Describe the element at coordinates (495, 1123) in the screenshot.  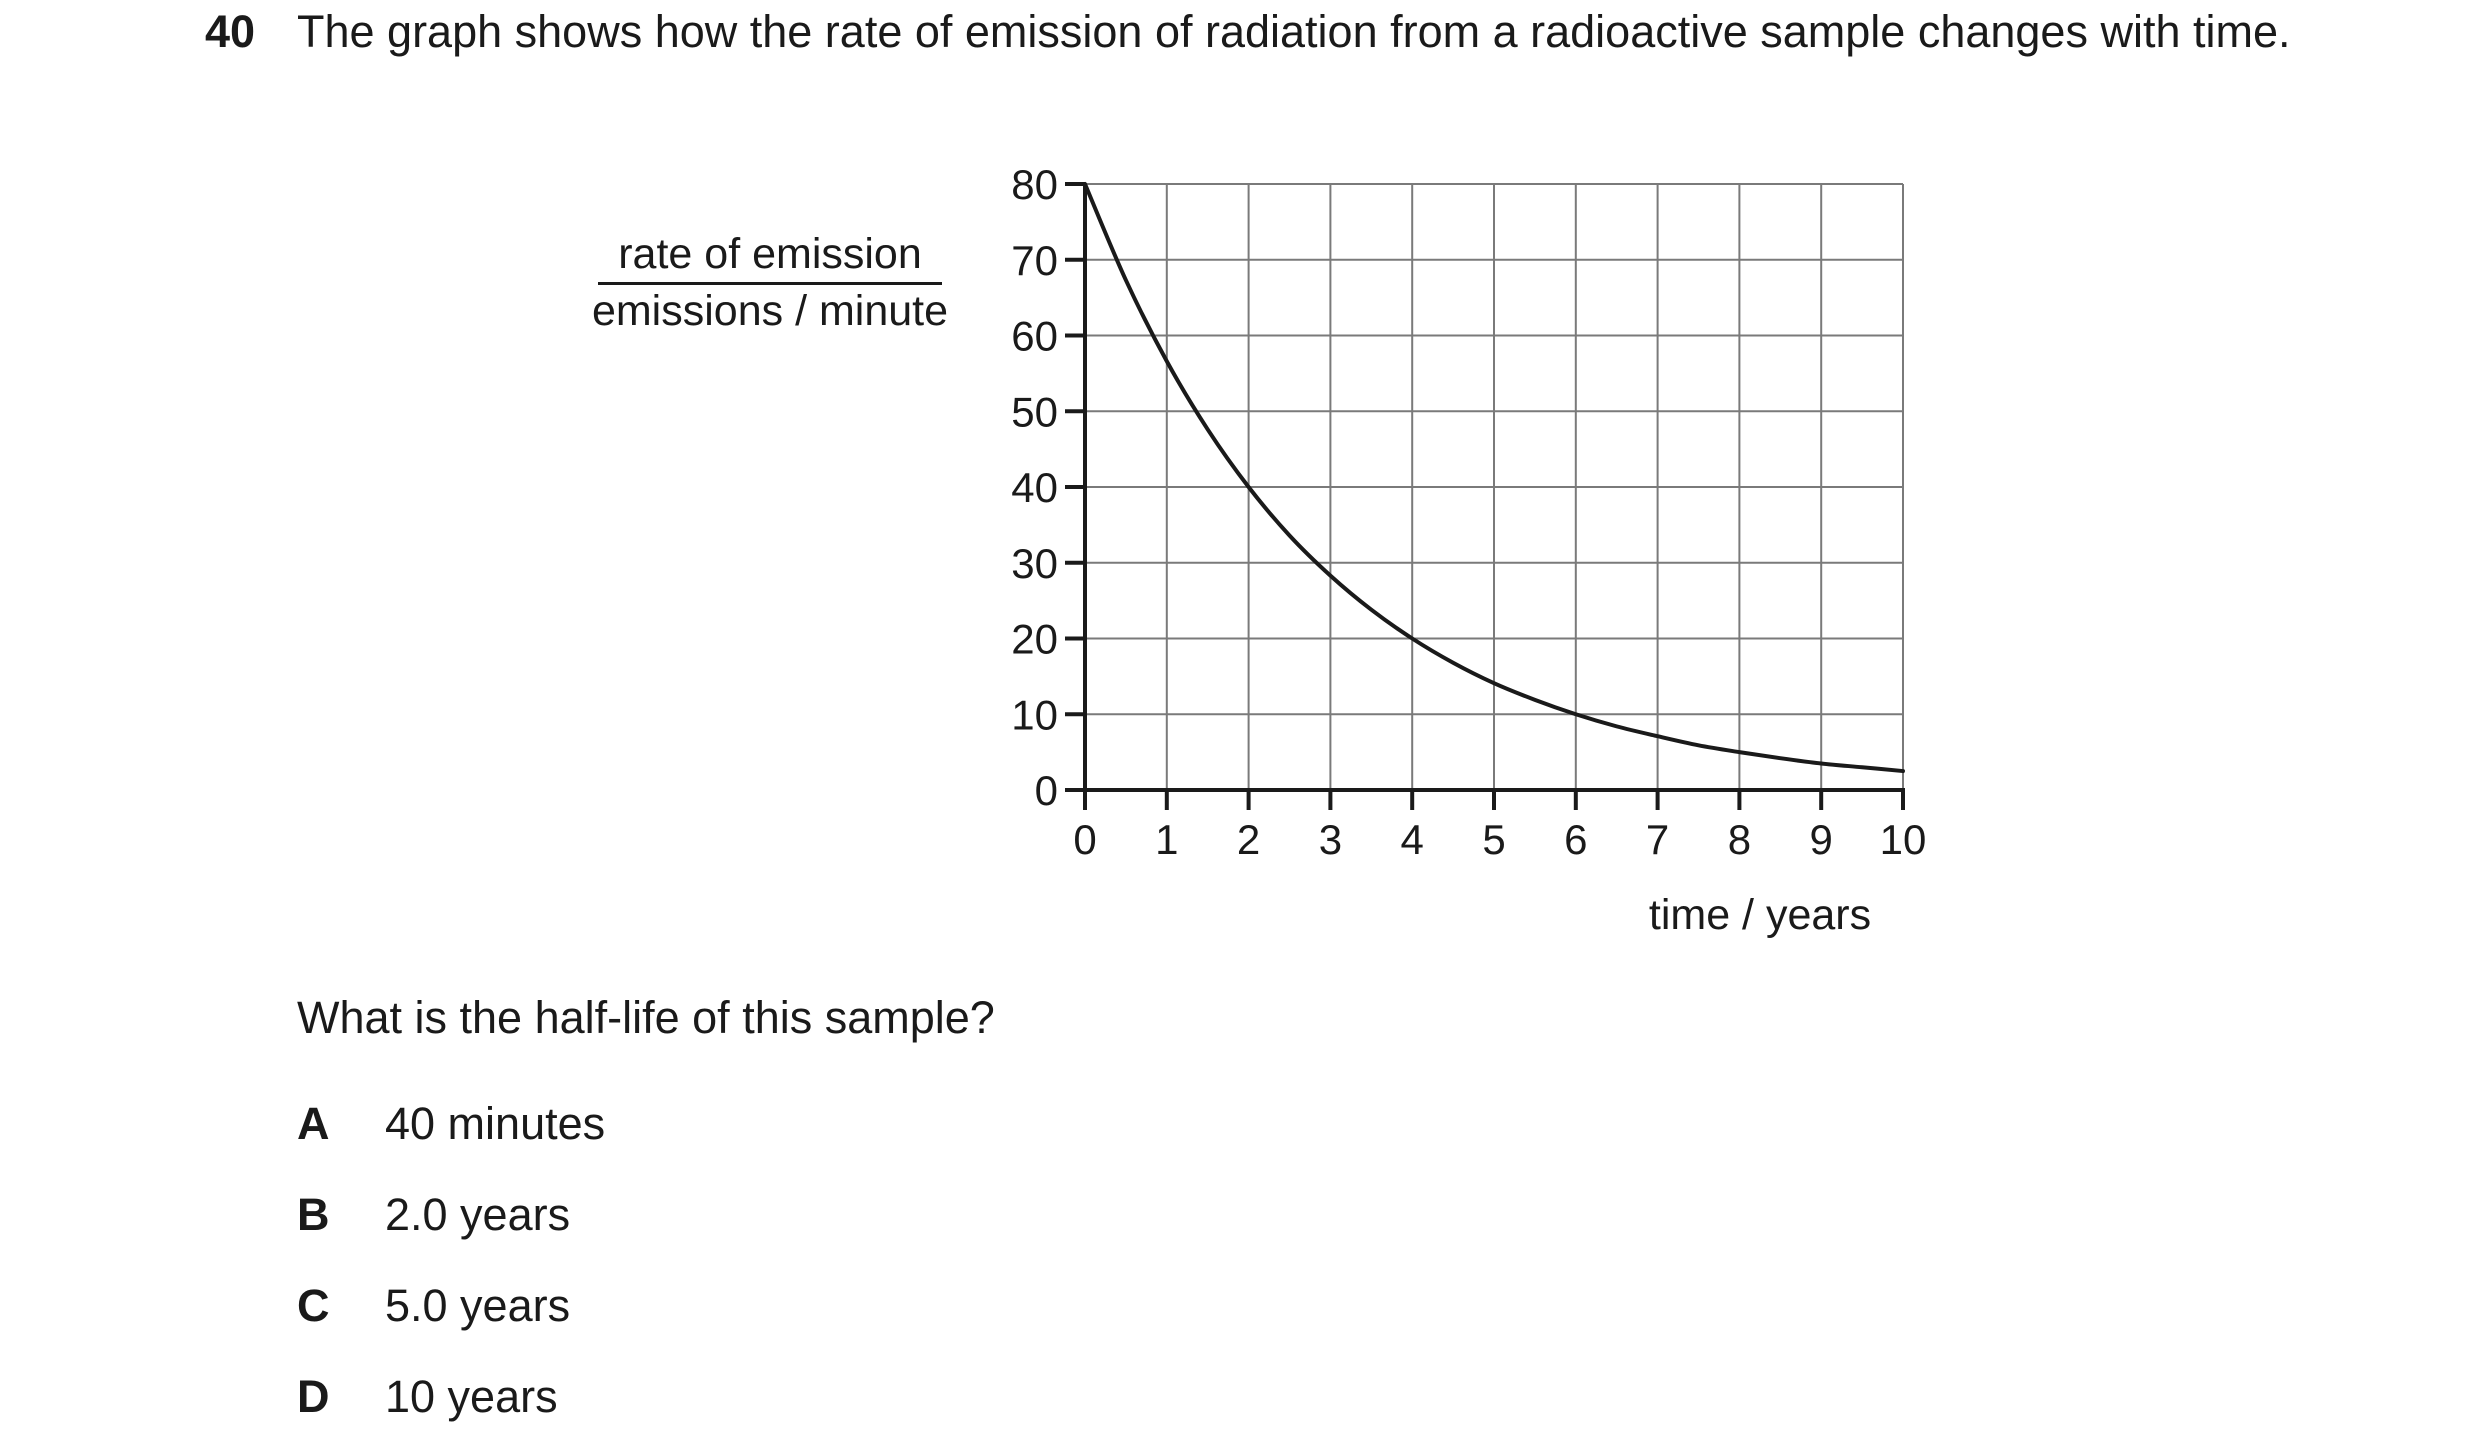
I see `option-a-text: 40 minutes` at that location.